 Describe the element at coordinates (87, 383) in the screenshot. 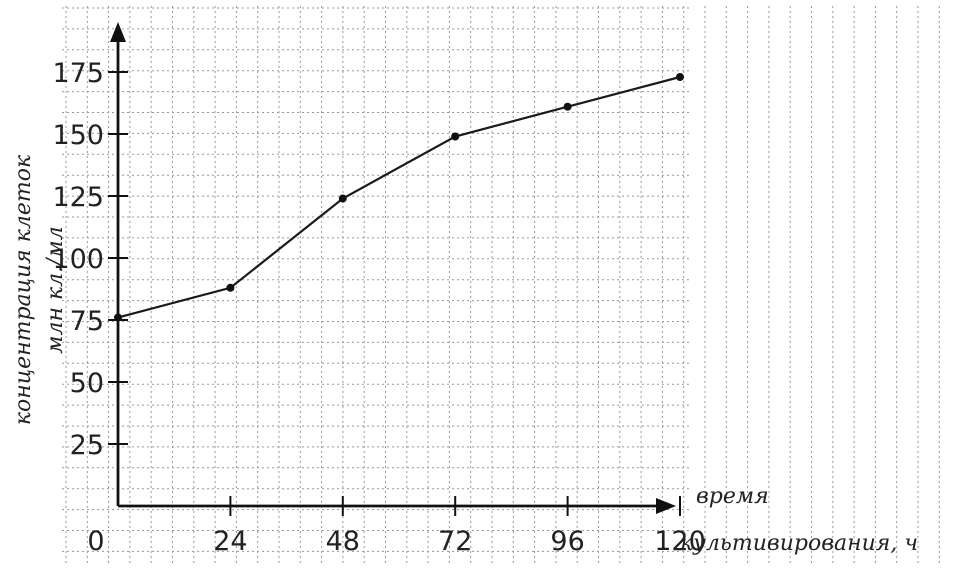

I see `y-tick-label: 50` at that location.